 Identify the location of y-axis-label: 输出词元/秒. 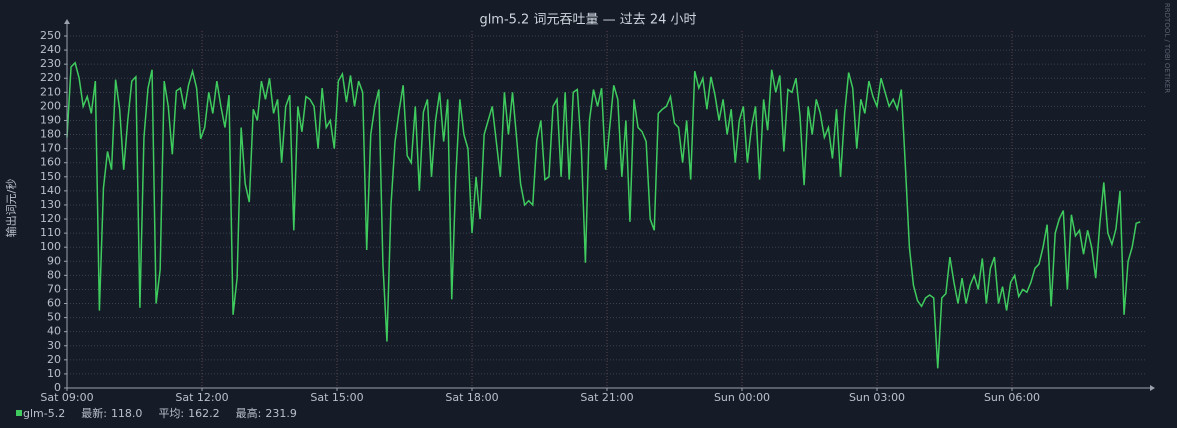
(11, 208).